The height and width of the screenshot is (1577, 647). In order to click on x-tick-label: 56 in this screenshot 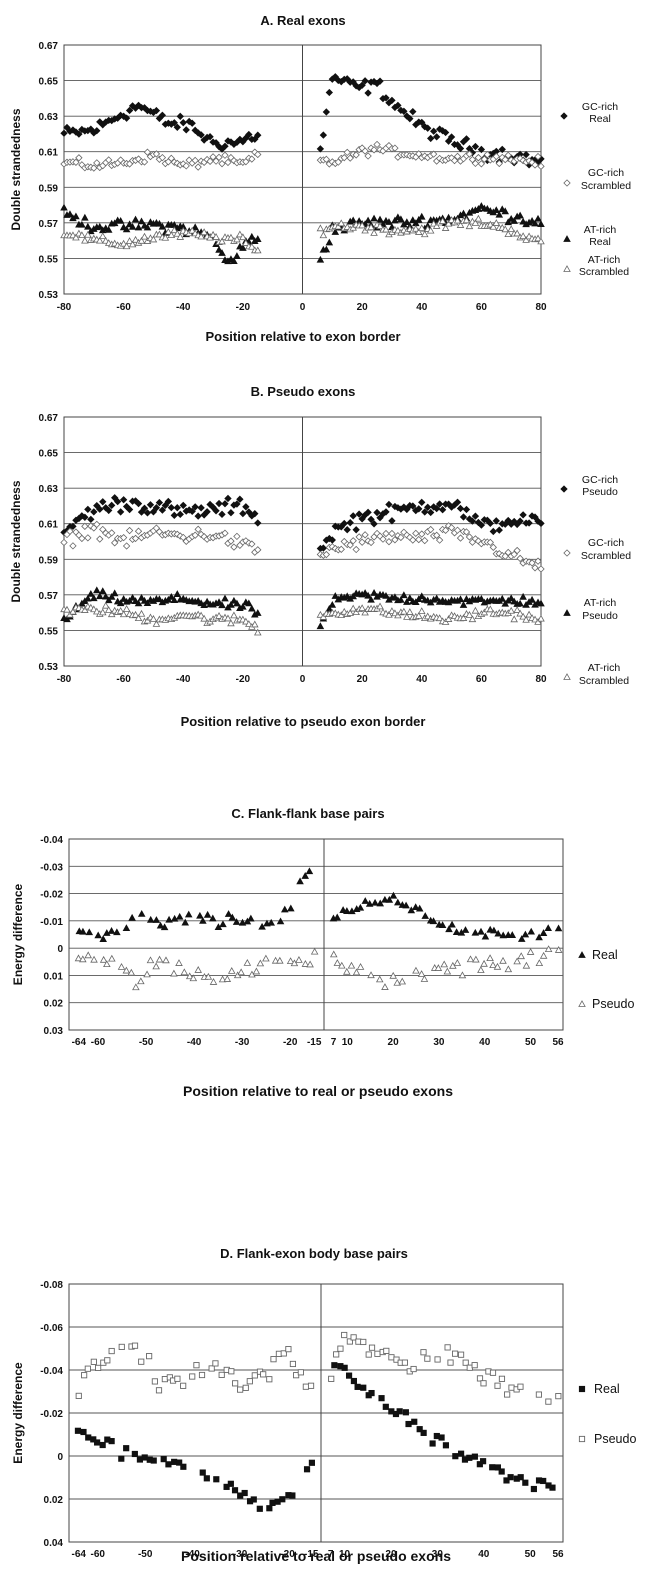, I will do `click(558, 1042)`.